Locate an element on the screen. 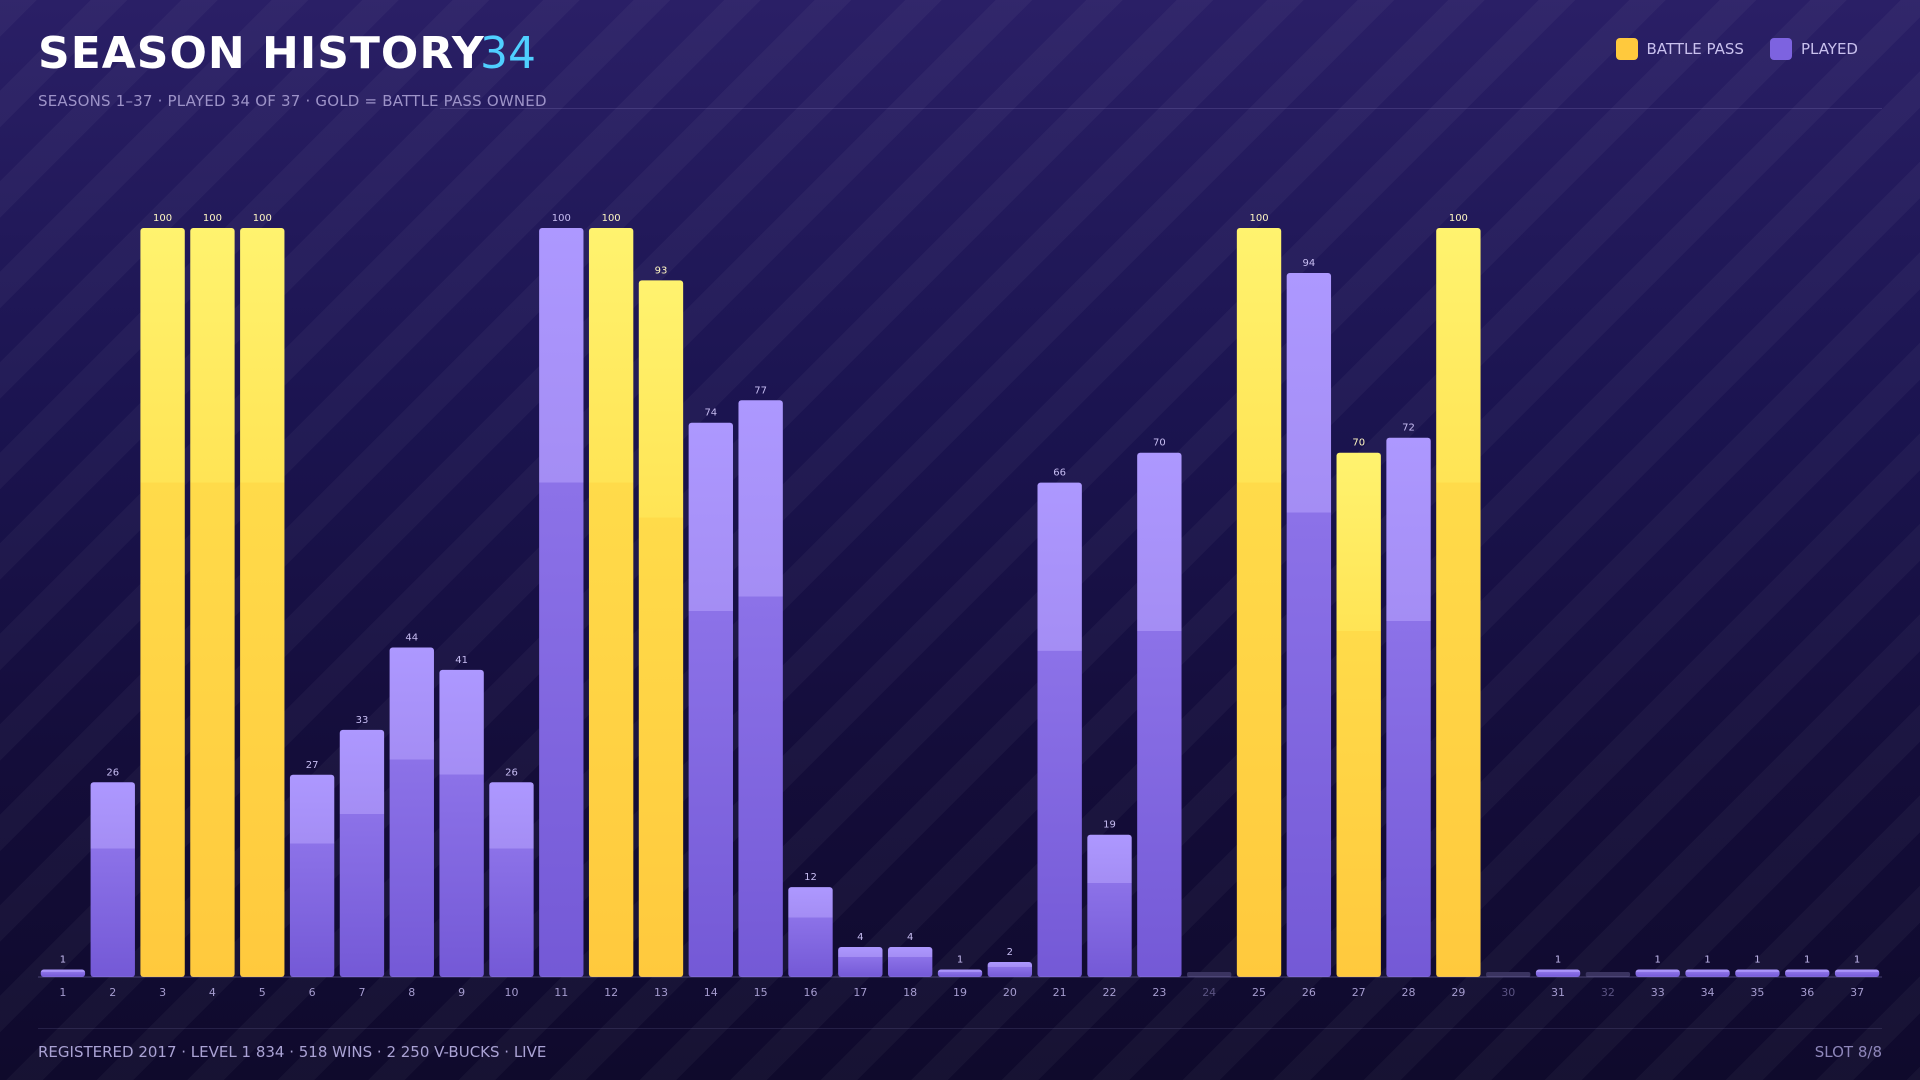 The height and width of the screenshot is (1080, 1920). bar-value-label: 44 is located at coordinates (411, 637).